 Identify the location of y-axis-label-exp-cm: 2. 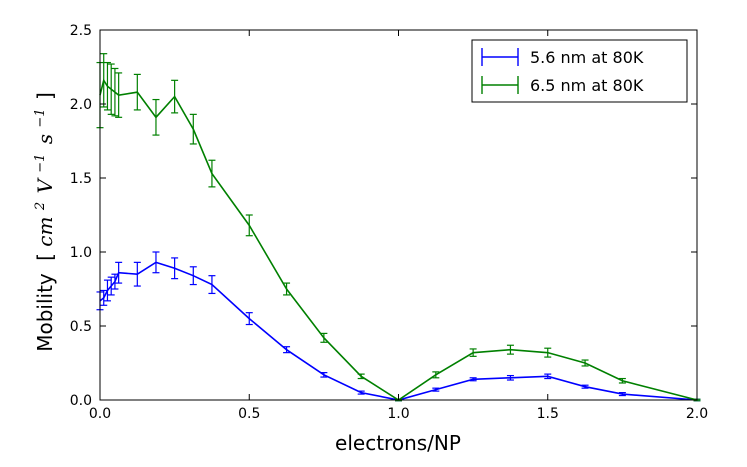
(40, 206).